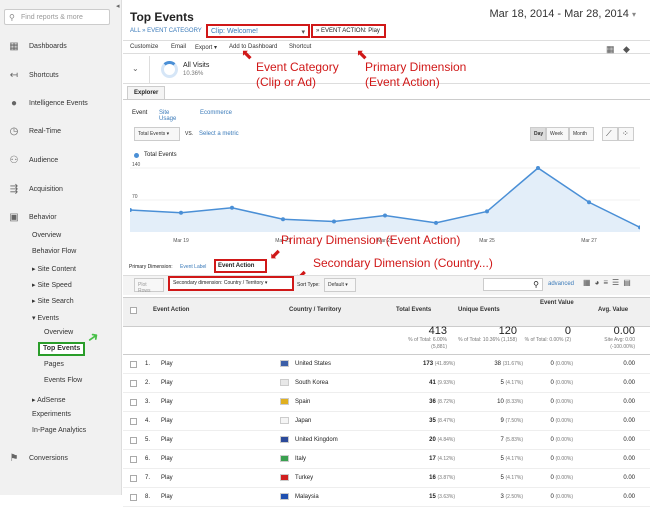 The width and height of the screenshot is (650, 507). Describe the element at coordinates (54, 251) in the screenshot. I see `behavior-flow: Behavior Flow` at that location.